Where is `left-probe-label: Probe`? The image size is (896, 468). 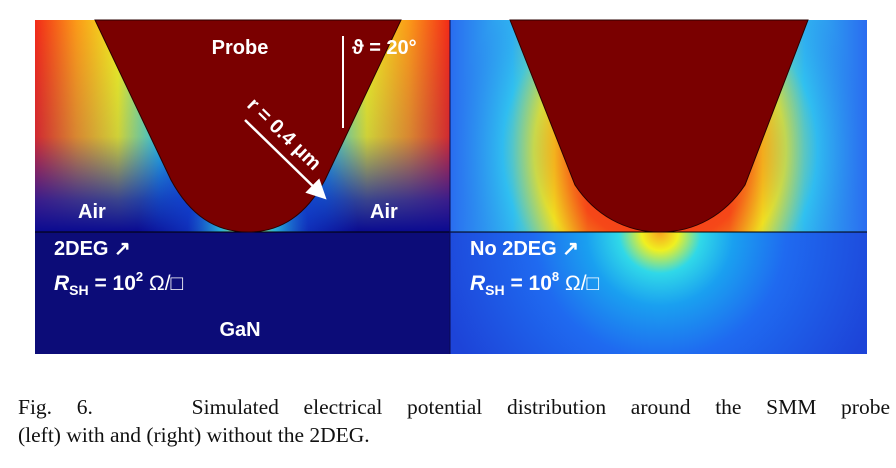
left-probe-label: Probe is located at coordinates (240, 48).